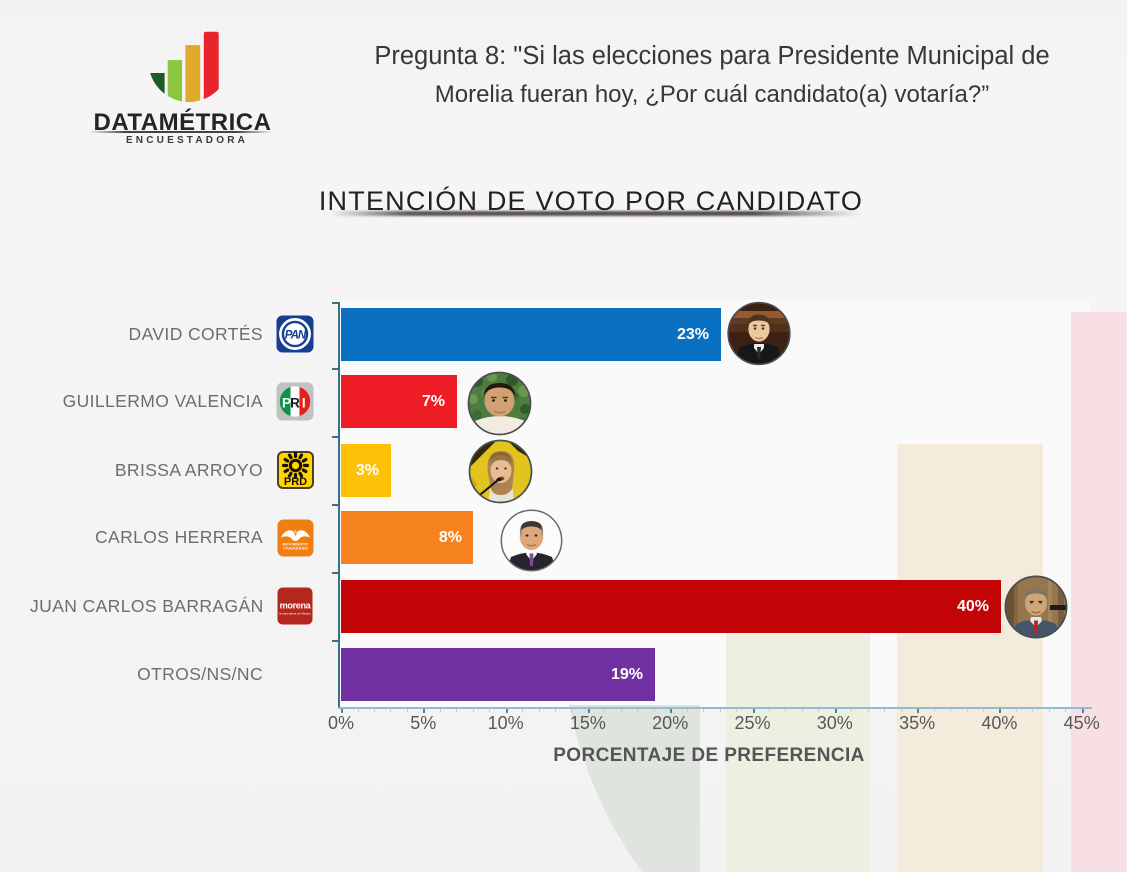 This screenshot has height=872, width=1127. Describe the element at coordinates (304, 403) in the screenshot. I see `svg-text: I` at that location.